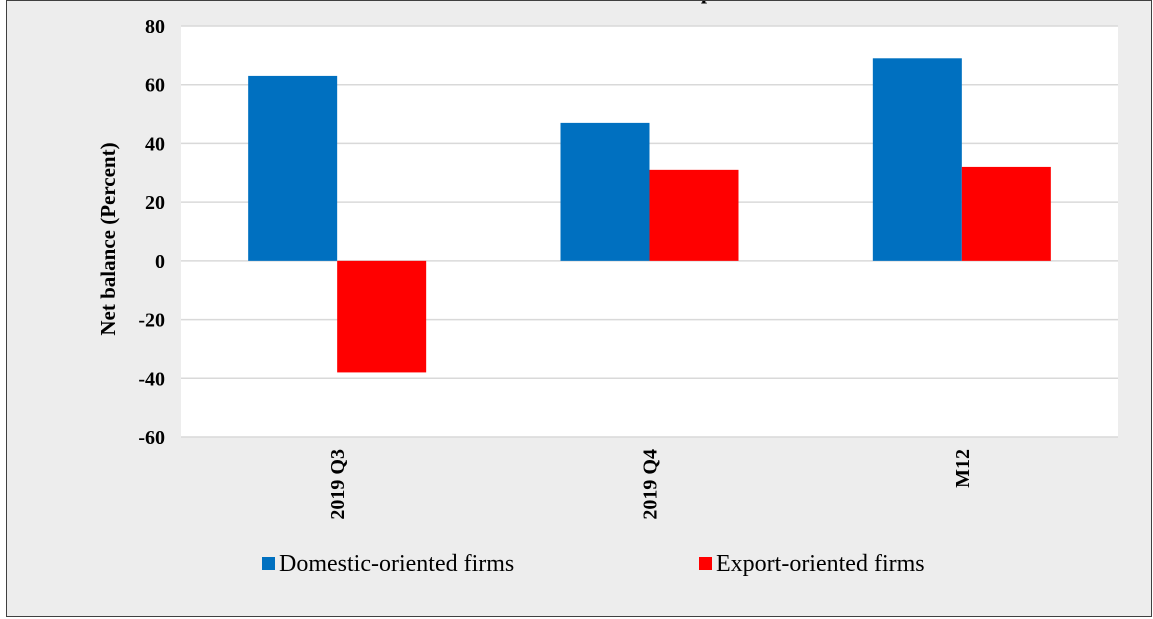  Describe the element at coordinates (396, 564) in the screenshot. I see `legend-label: Domestic-oriented firms` at that location.